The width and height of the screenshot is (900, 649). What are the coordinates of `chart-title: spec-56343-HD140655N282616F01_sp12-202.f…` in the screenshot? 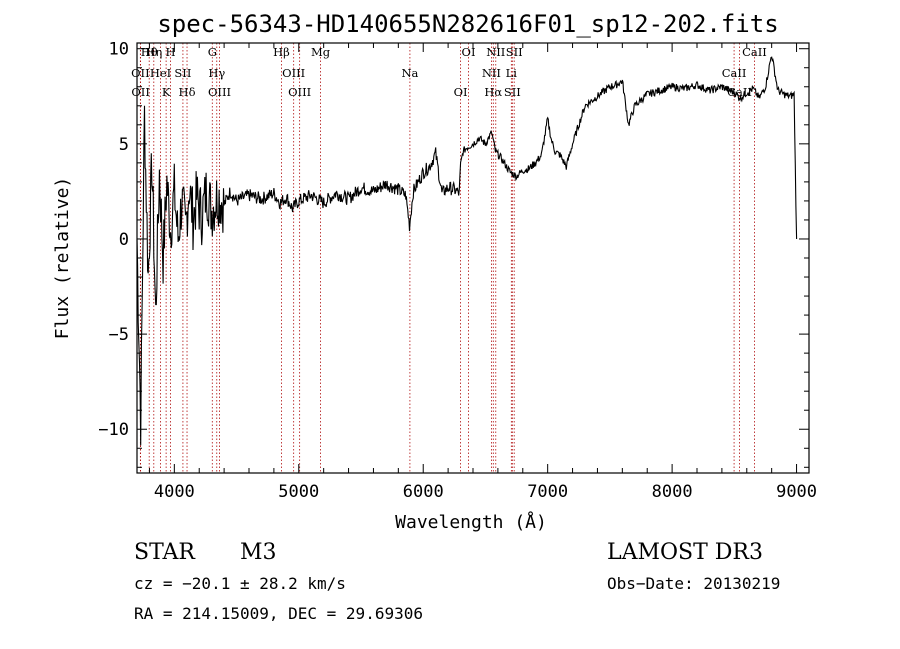 It's located at (467, 24).